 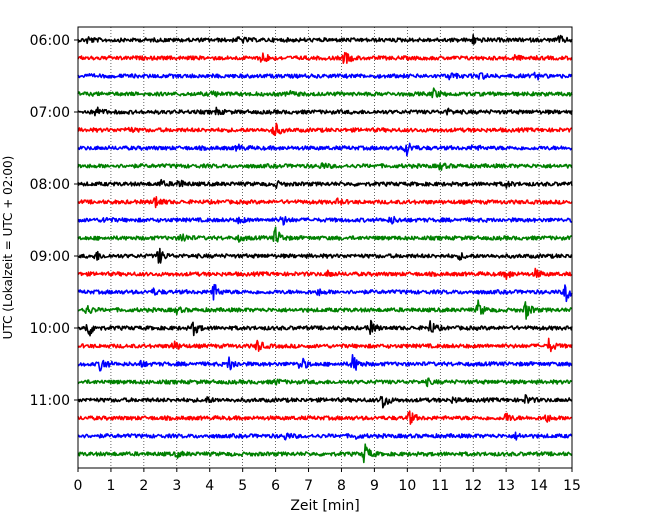 I want to click on x-tick-label: 15, so click(x=572, y=486).